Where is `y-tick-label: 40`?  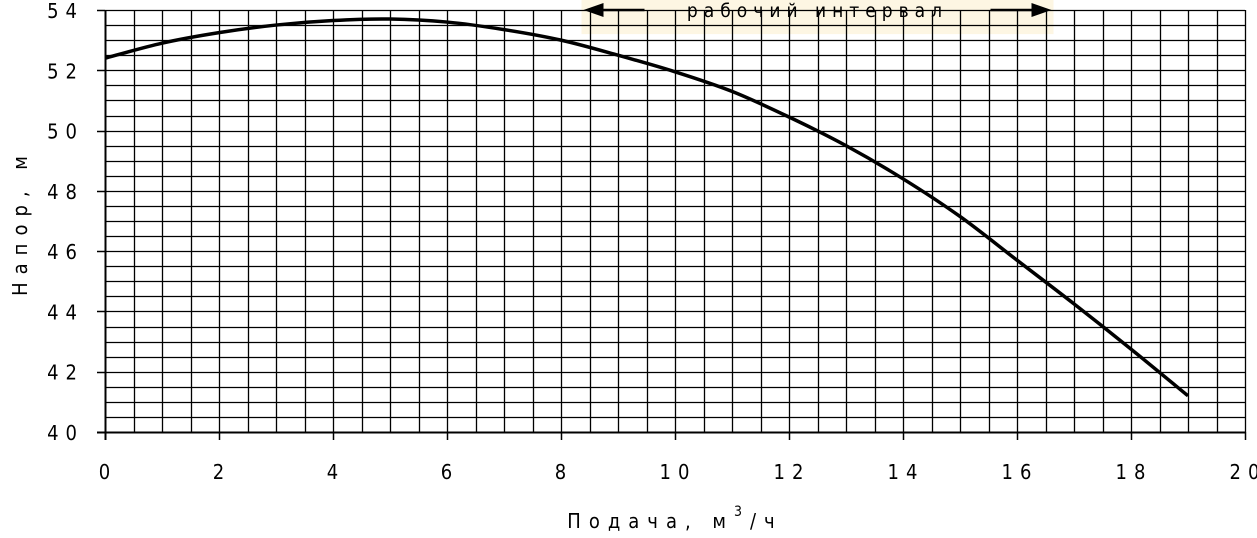 y-tick-label: 40 is located at coordinates (65, 433).